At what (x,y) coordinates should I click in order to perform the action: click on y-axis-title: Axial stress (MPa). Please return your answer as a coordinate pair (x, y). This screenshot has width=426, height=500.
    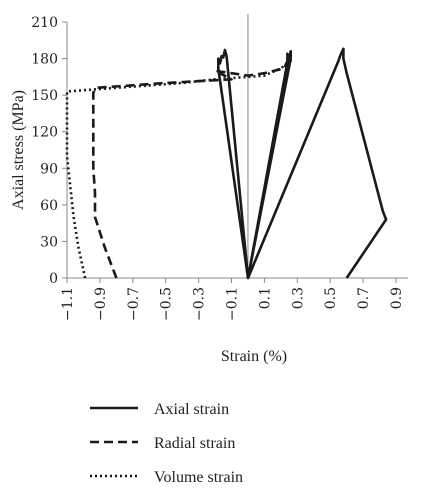
    Looking at the image, I should click on (18, 150).